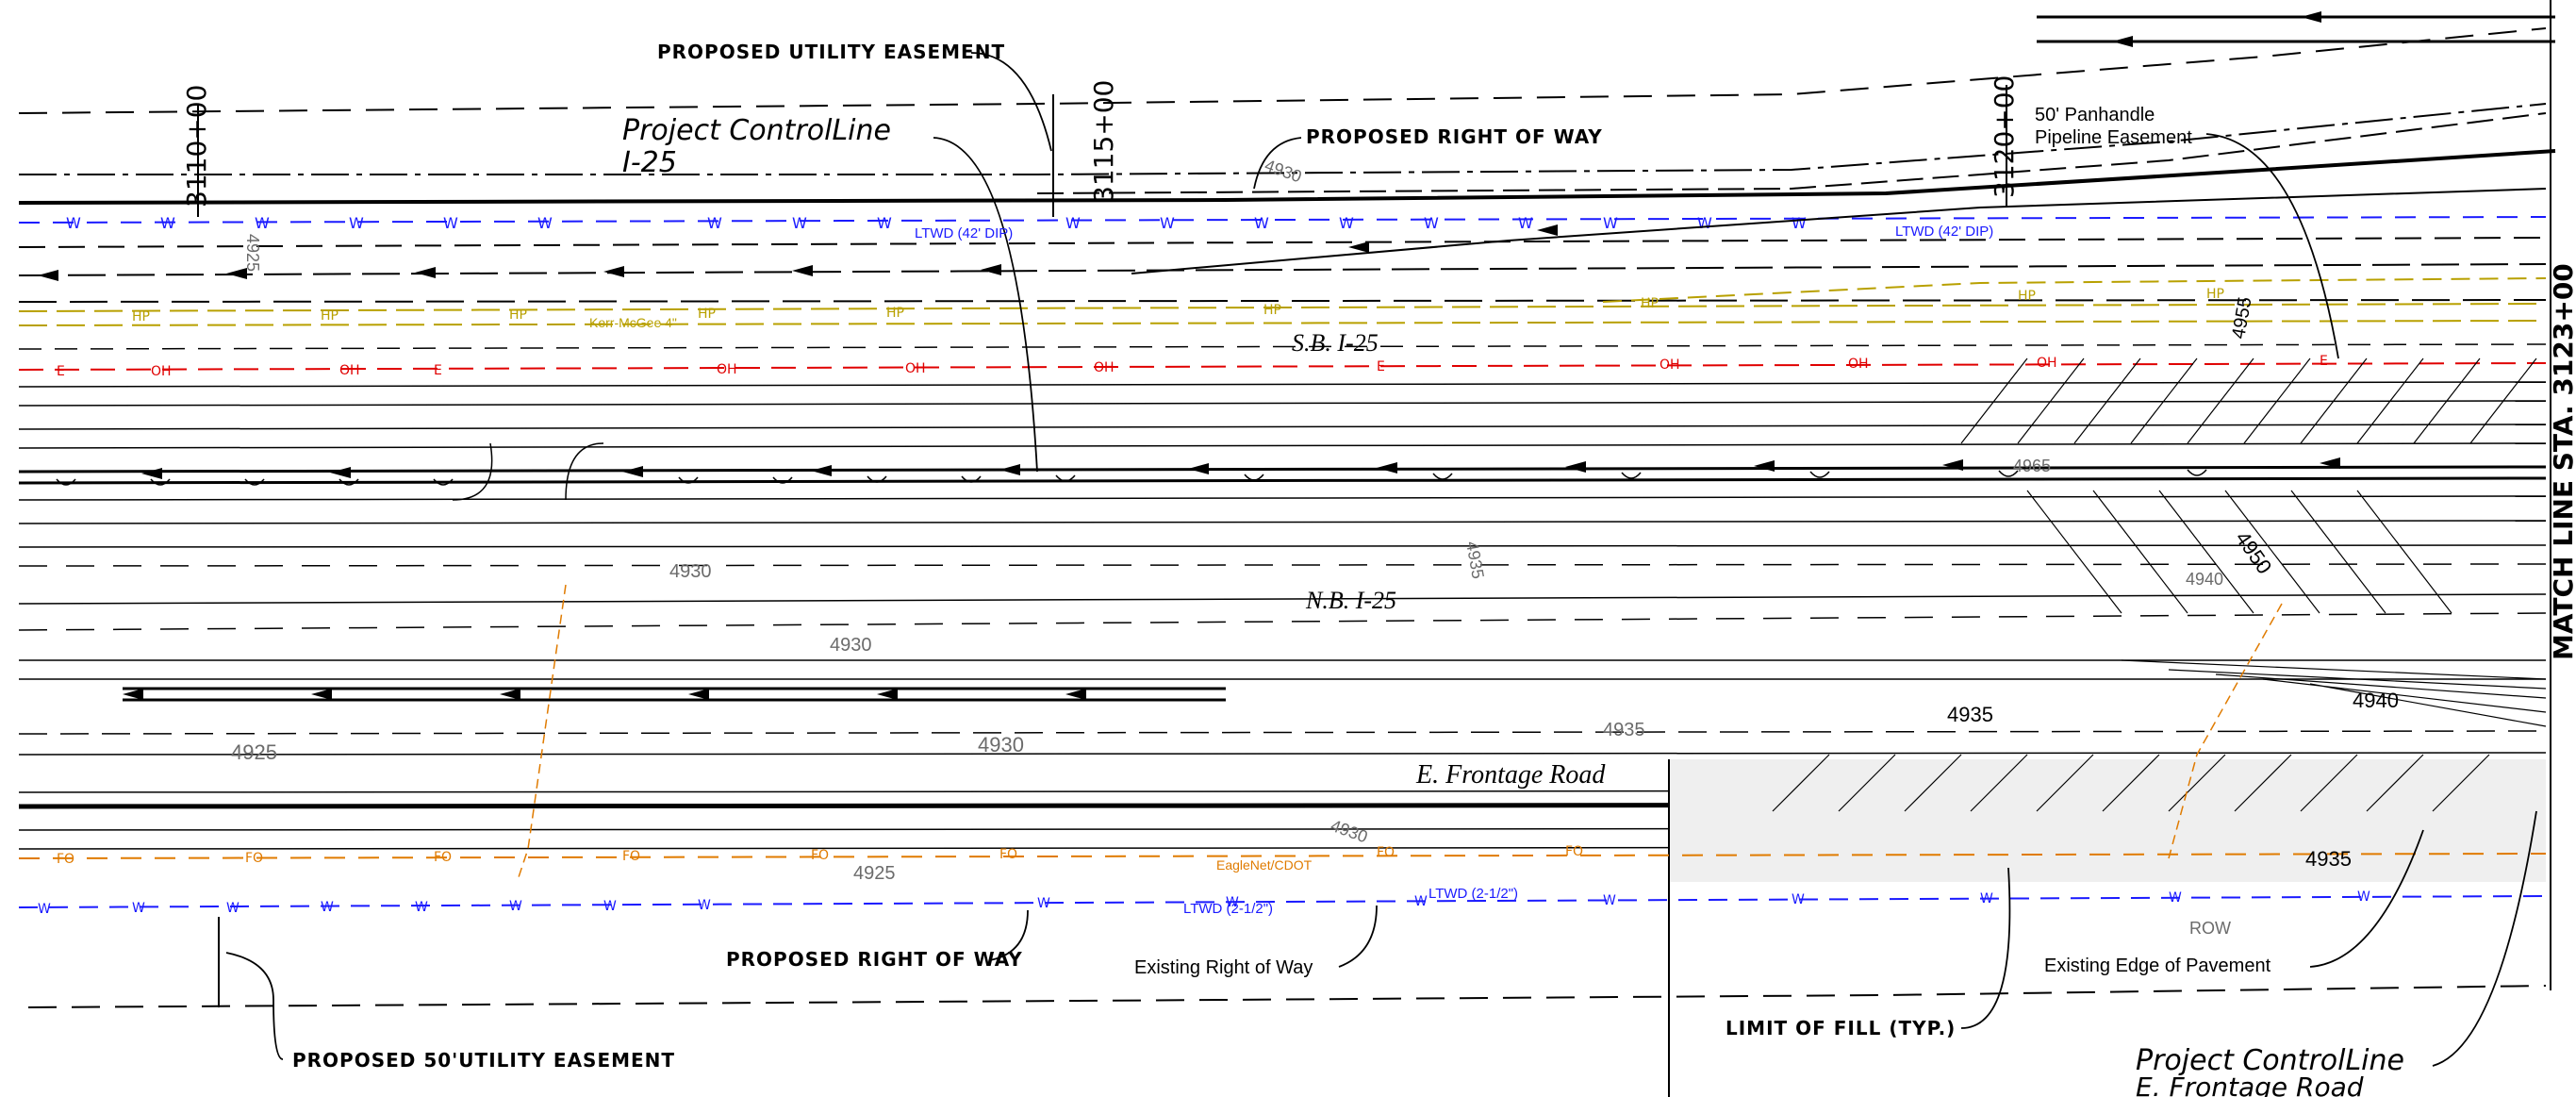 The image size is (2576, 1097). Describe the element at coordinates (874, 959) in the screenshot. I see `label-proposed-row-bottom: PROPOSED RIGHT OF WAY` at that location.